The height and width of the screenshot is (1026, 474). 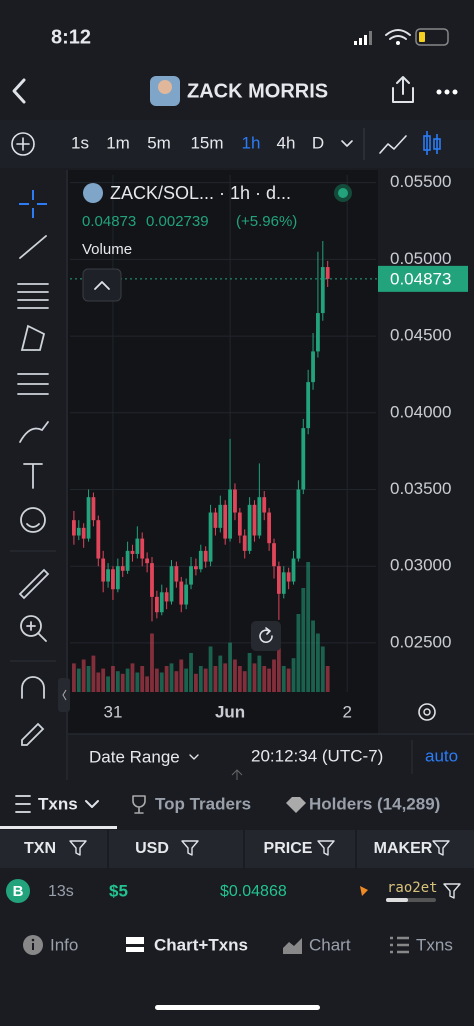 What do you see at coordinates (434, 944) in the screenshot?
I see `nav-txns: Txns` at bounding box center [434, 944].